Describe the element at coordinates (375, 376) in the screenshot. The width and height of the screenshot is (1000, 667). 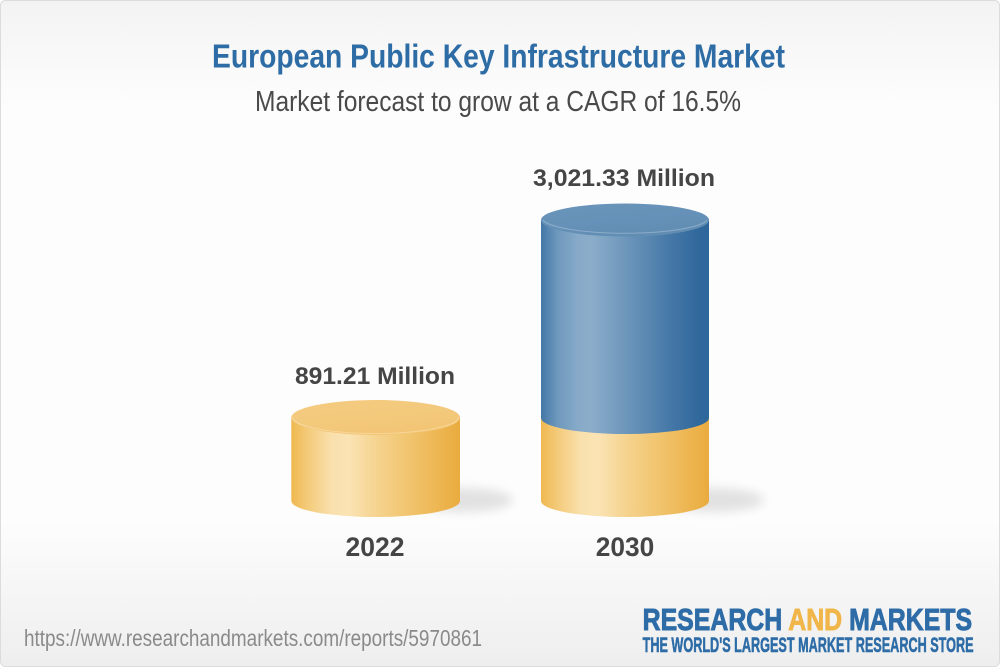
I see `svg-text: 891.21 Million` at that location.